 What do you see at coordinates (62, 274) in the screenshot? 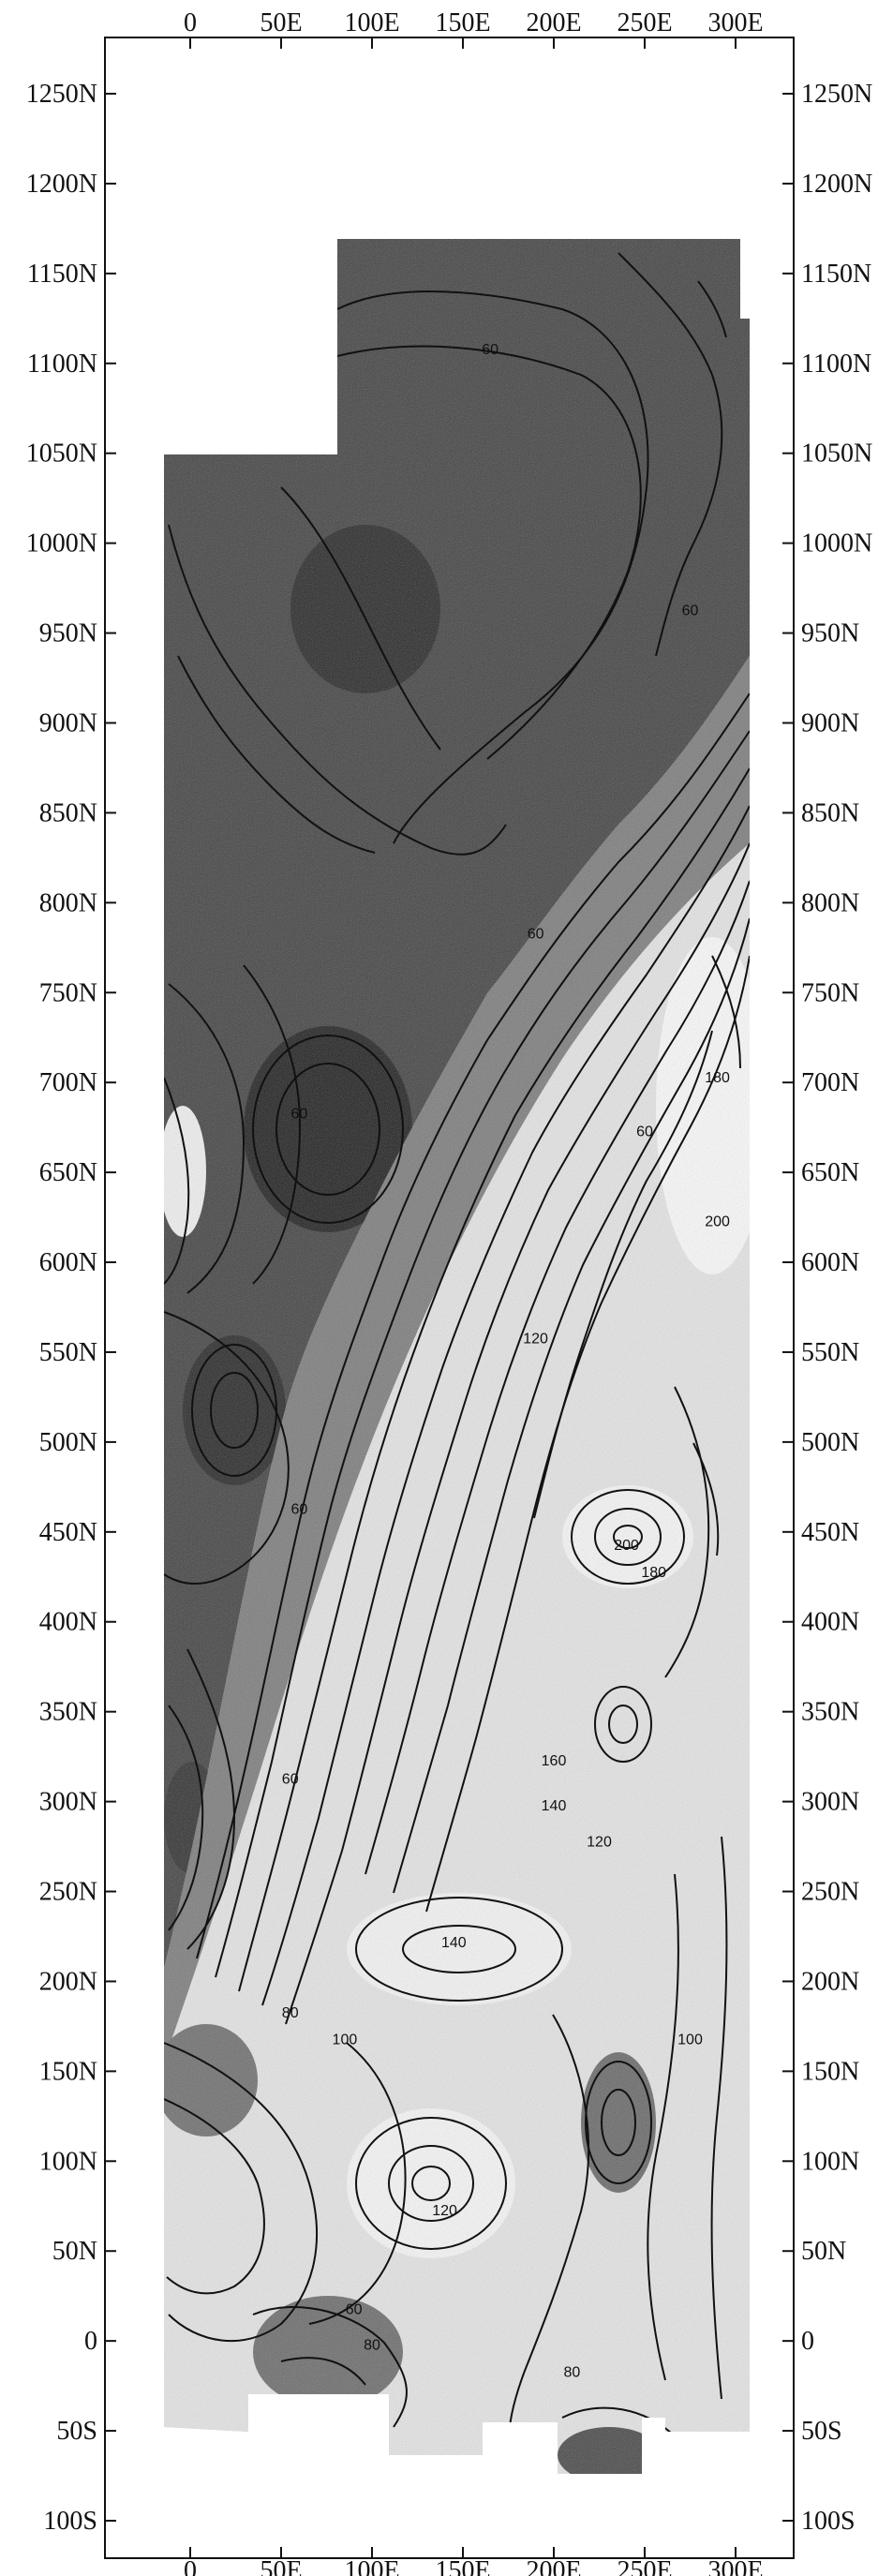
I see `y-tick-label-left: 1150N` at bounding box center [62, 274].